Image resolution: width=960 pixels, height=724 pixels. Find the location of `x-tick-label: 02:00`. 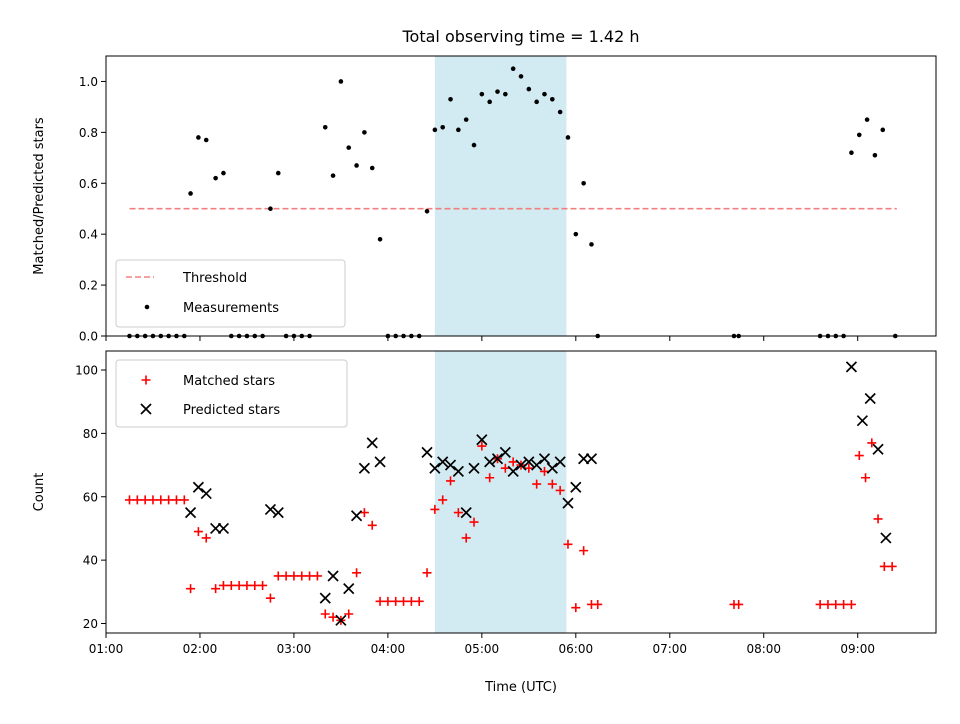

x-tick-label: 02:00 is located at coordinates (200, 649).